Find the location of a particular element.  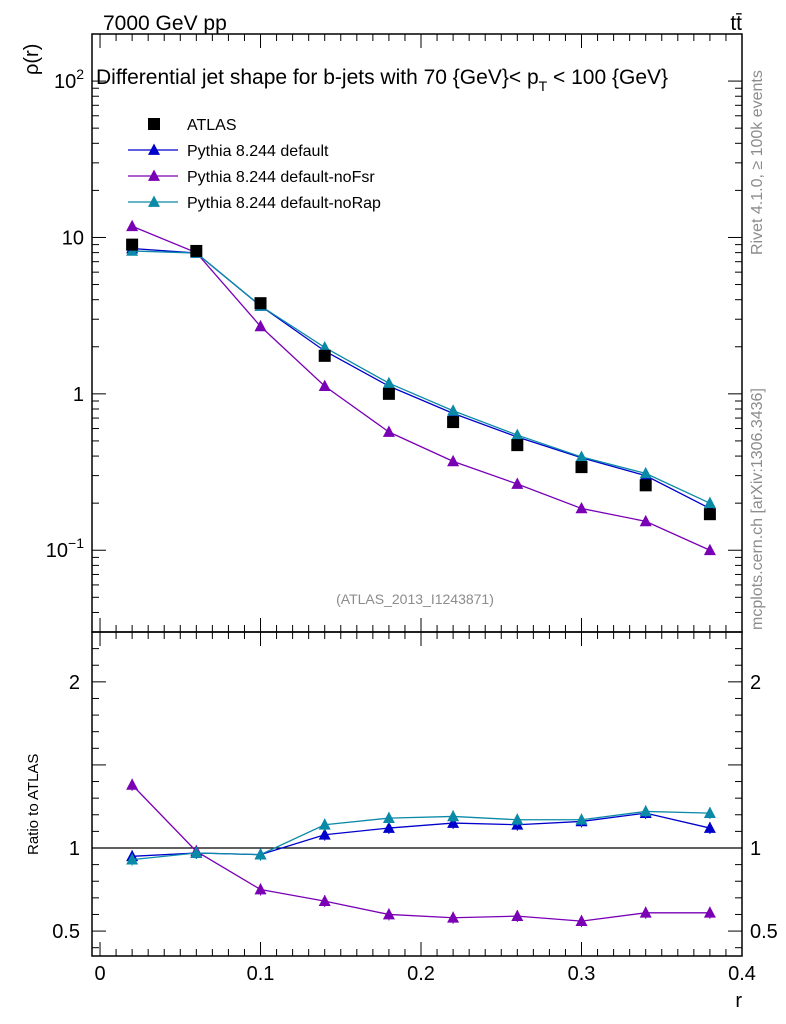

y-tick-label: 10² is located at coordinates (69, 79).